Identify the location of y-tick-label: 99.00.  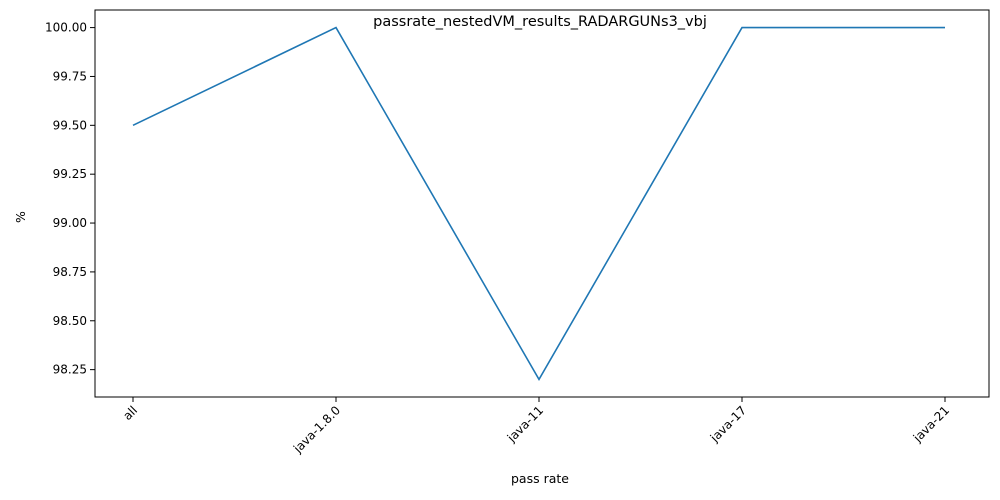
(70, 223).